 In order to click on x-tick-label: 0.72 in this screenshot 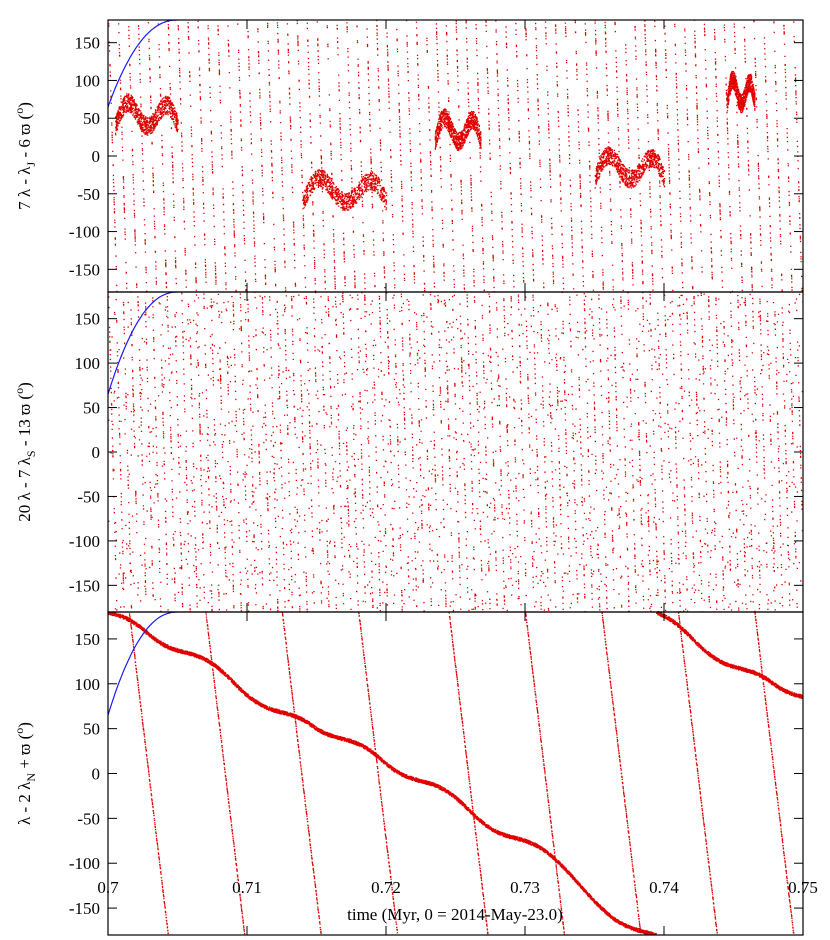, I will do `click(386, 887)`.